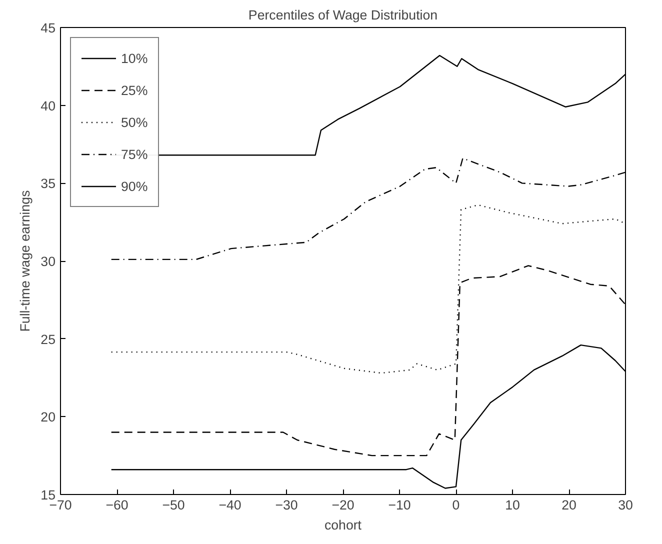 This screenshot has height=544, width=662. Describe the element at coordinates (456, 505) in the screenshot. I see `x-tick-label: 0` at that location.